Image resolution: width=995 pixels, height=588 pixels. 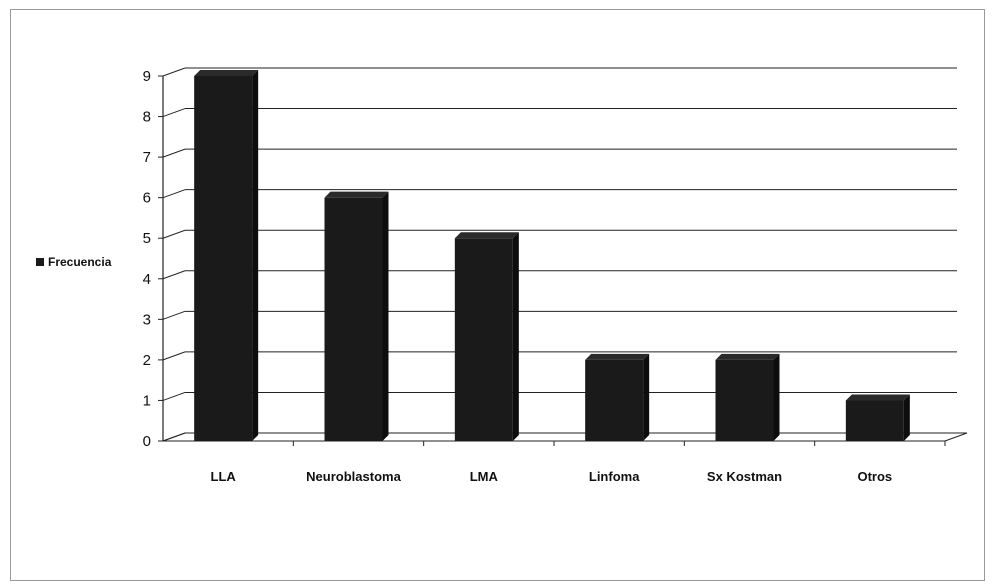 I want to click on x-category-label: Linfoma, so click(x=614, y=476).